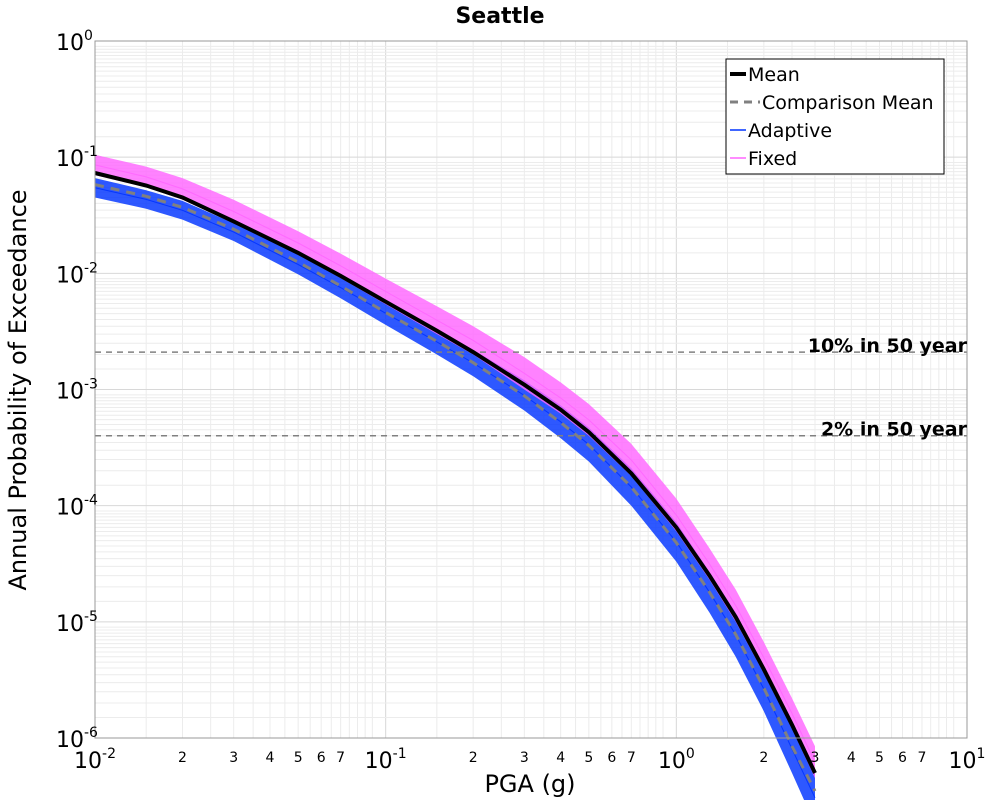 The height and width of the screenshot is (800, 1000). What do you see at coordinates (774, 75) in the screenshot?
I see `legend-label-mean: Mean` at bounding box center [774, 75].